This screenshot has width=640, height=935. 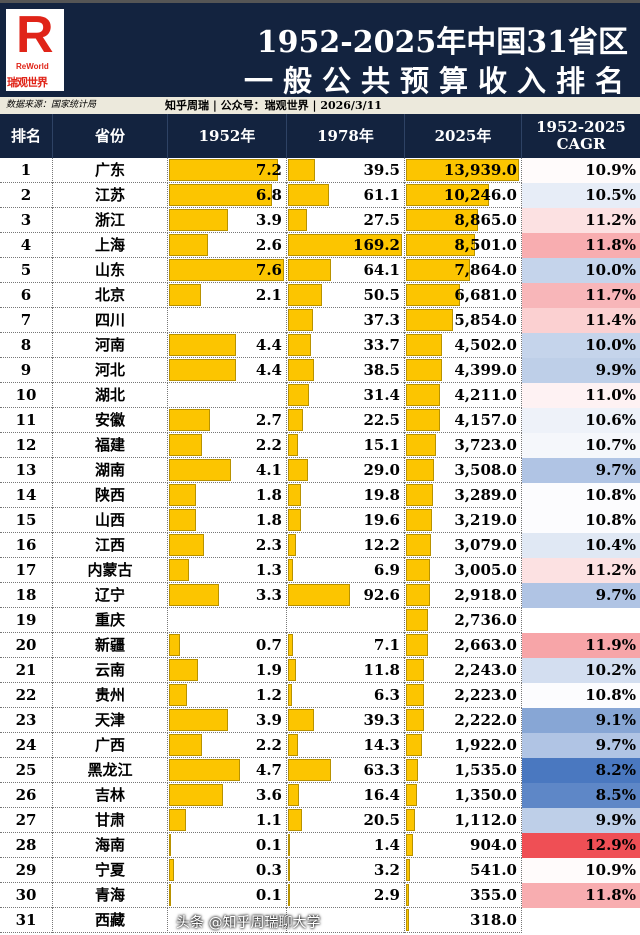 What do you see at coordinates (485, 595) in the screenshot?
I see `value: 2,918.0` at bounding box center [485, 595].